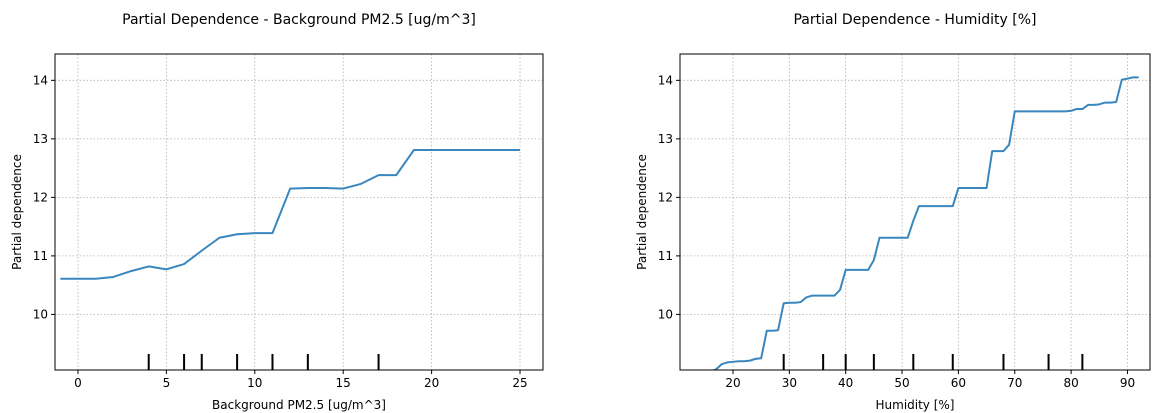 This screenshot has height=413, width=1154. I want to click on x-tick-label: 80, so click(1070, 383).